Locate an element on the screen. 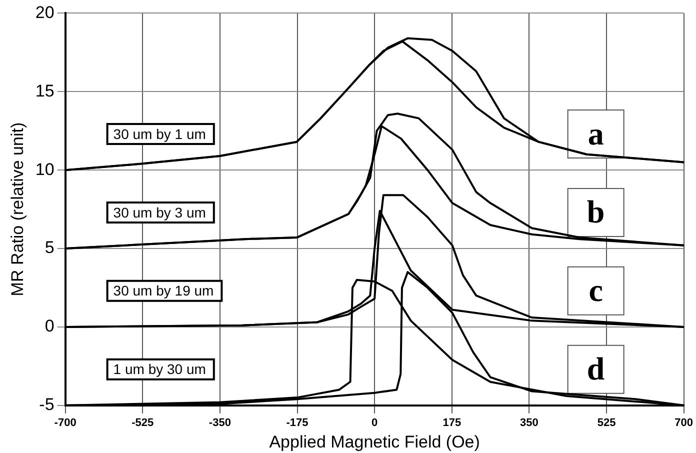 The width and height of the screenshot is (696, 453). y-tick-label: 15 is located at coordinates (44, 90).